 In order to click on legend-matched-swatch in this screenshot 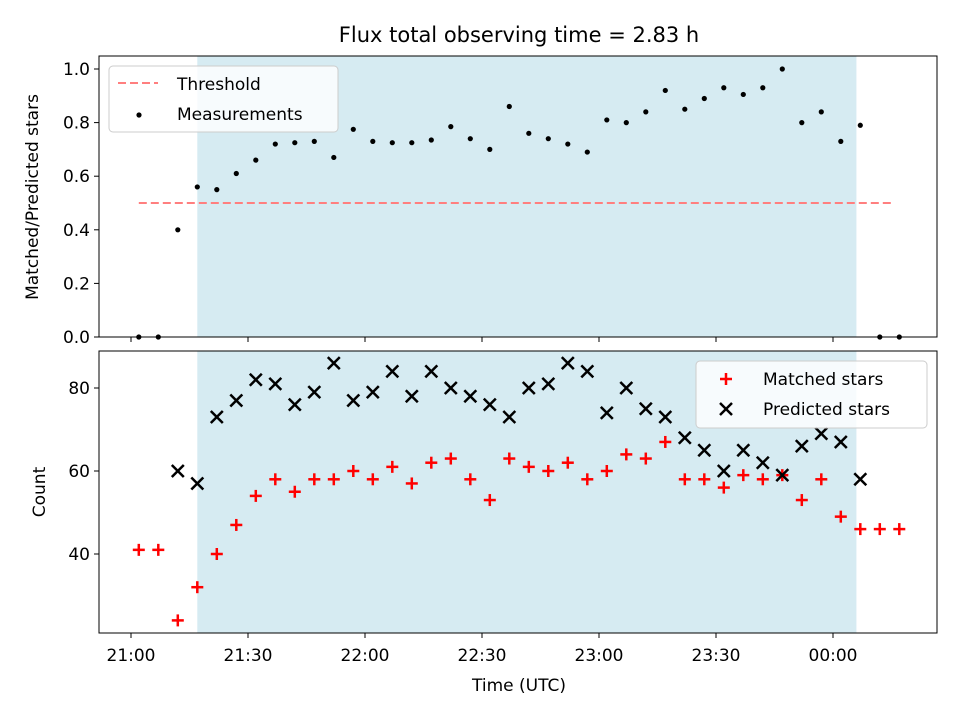, I will do `click(726, 379)`.